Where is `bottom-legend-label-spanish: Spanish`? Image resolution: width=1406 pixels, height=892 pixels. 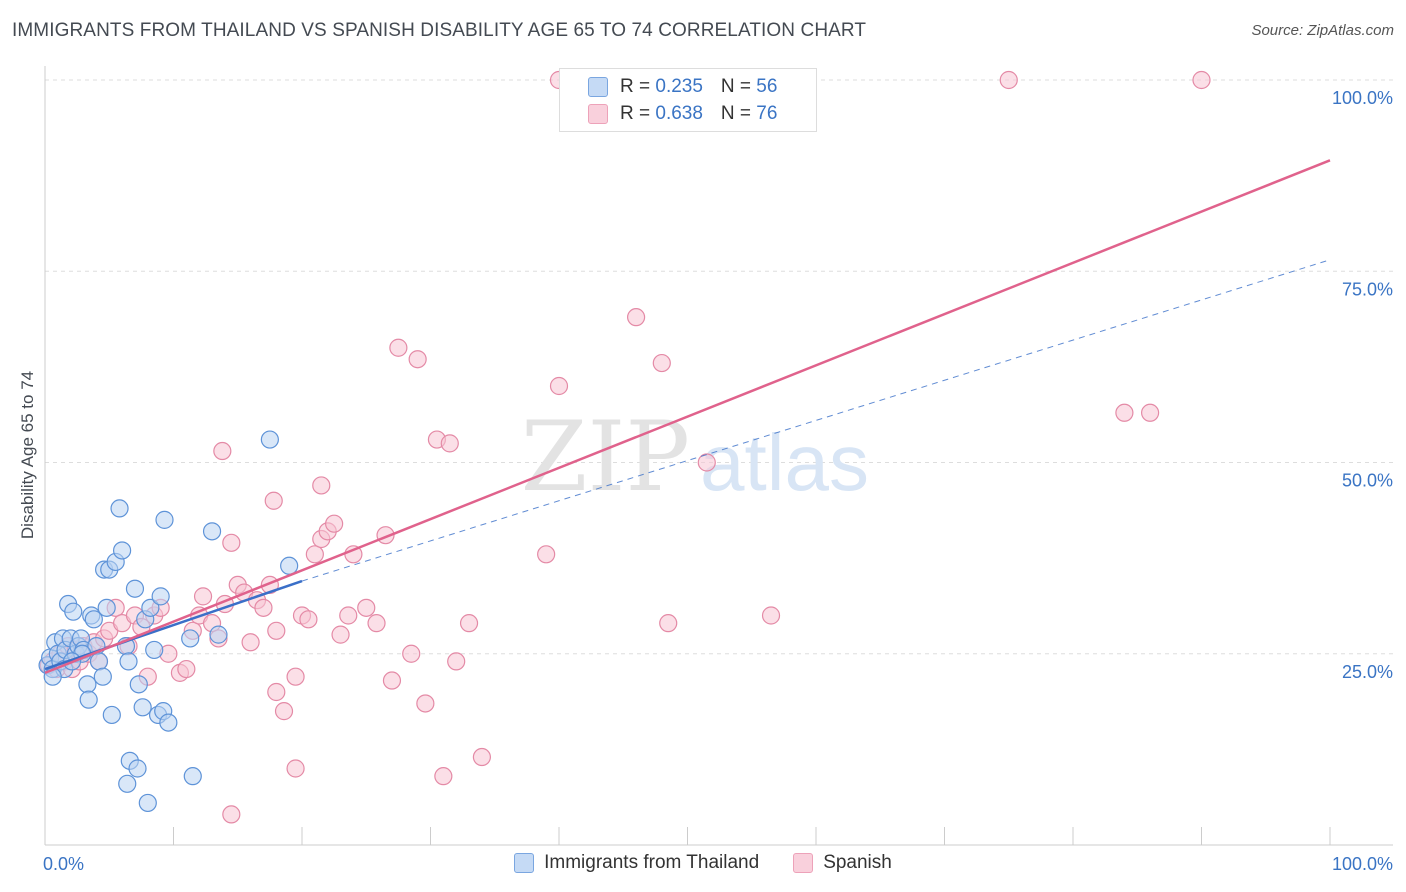
bottom-legend-label-spanish: Spanish is located at coordinates (857, 862).